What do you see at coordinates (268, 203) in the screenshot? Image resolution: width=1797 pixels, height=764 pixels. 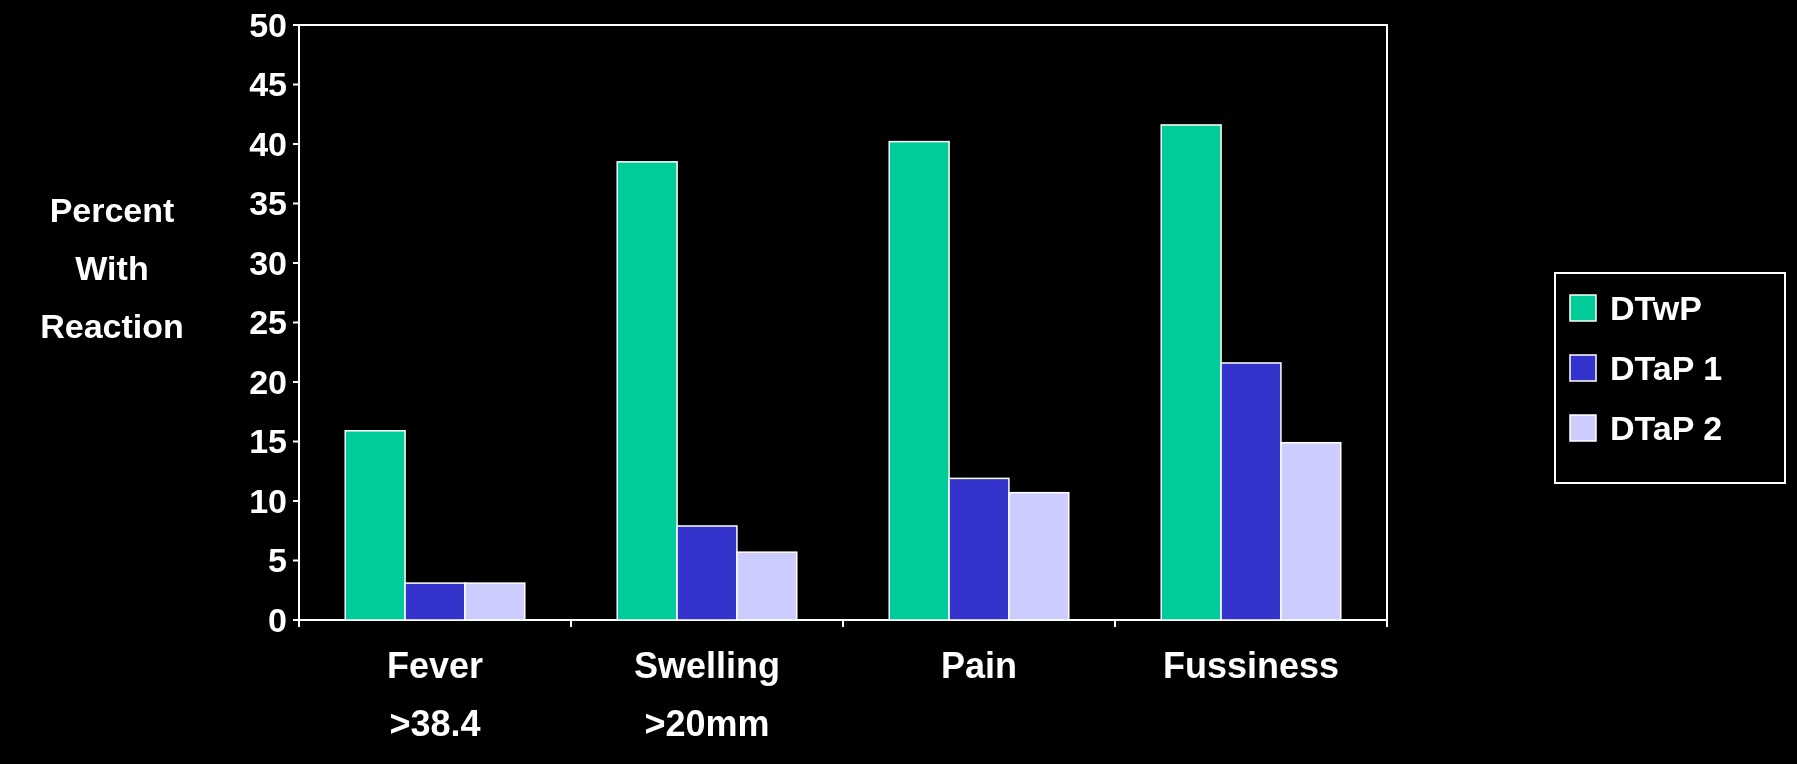 I see `y-tick-label: 35` at bounding box center [268, 203].